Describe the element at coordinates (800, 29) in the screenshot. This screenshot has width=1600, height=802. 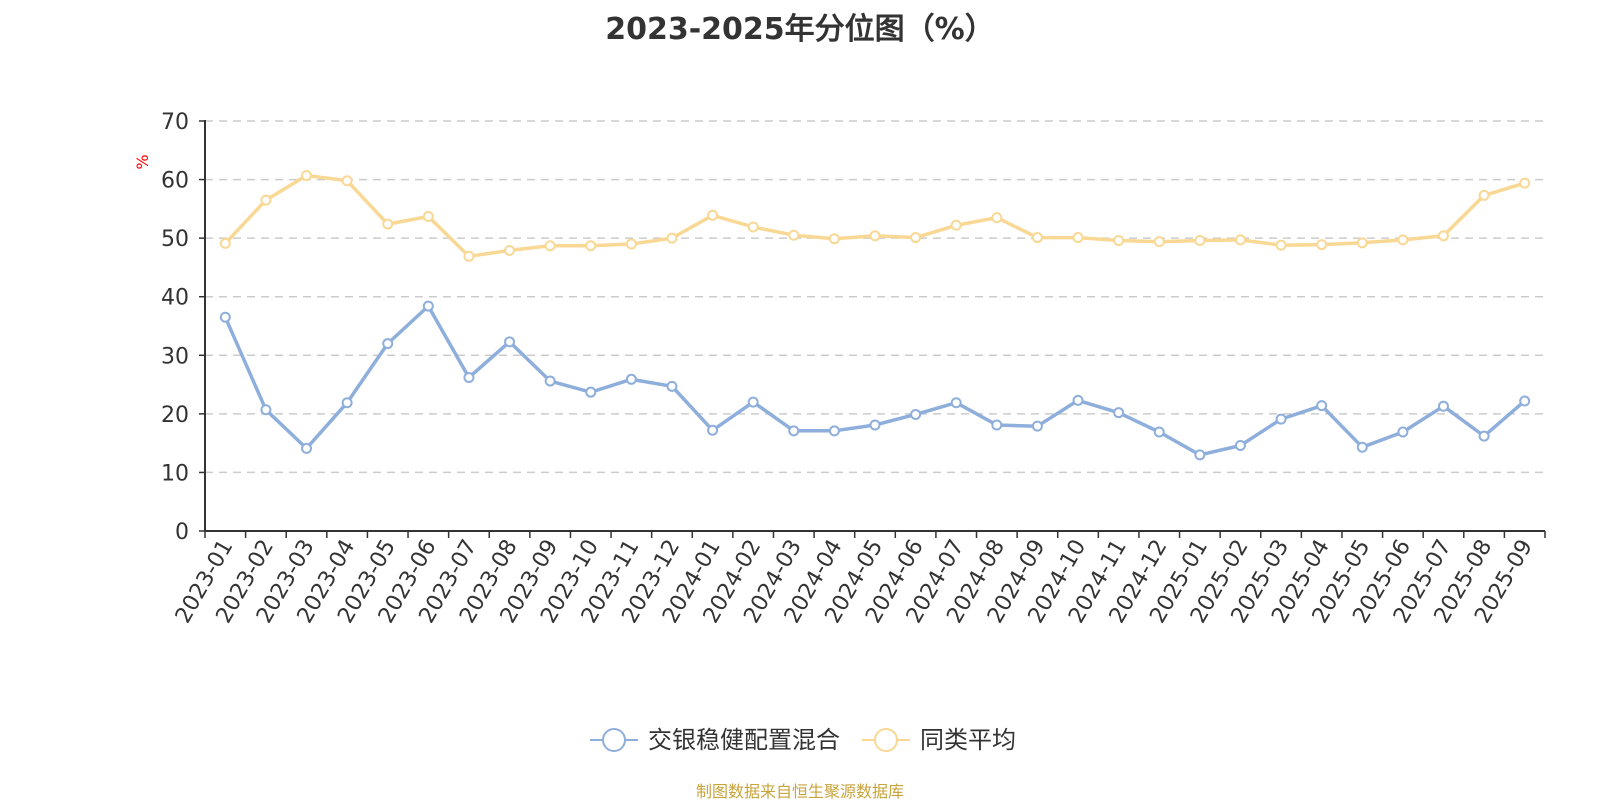
I see `chart-title: 2023-2025年分位图（%）` at that location.